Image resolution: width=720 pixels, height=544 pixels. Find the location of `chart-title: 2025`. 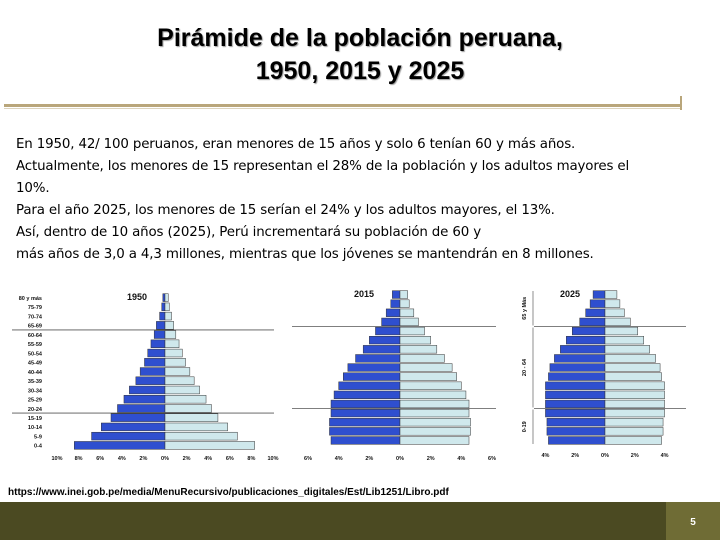

chart-title: 2025 is located at coordinates (570, 294).